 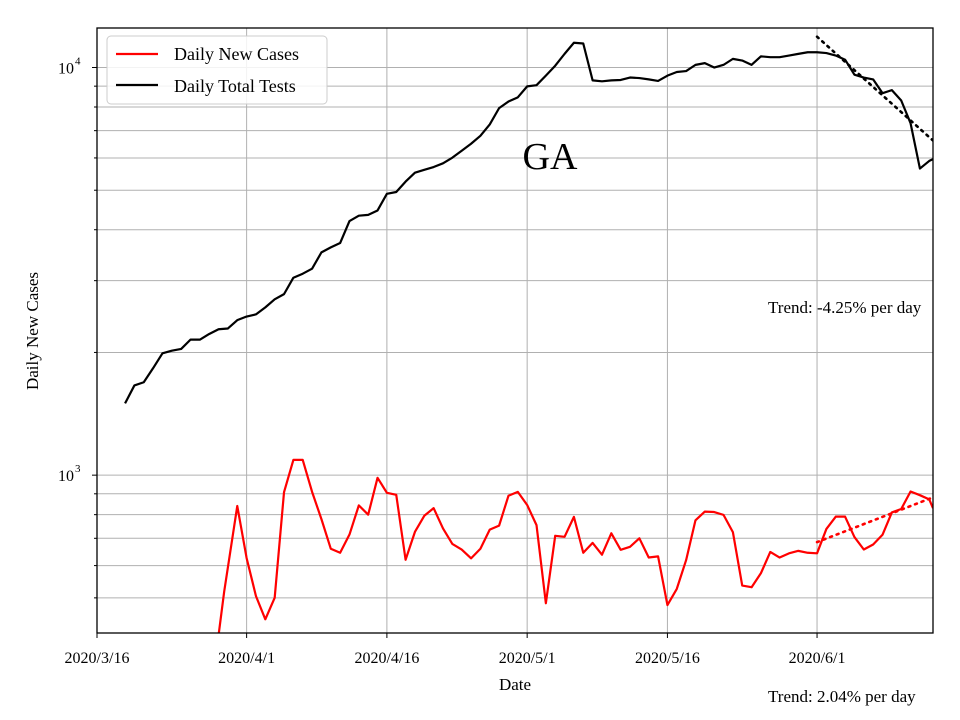 I want to click on y-tick-exponent: 3, so click(x=78, y=469).